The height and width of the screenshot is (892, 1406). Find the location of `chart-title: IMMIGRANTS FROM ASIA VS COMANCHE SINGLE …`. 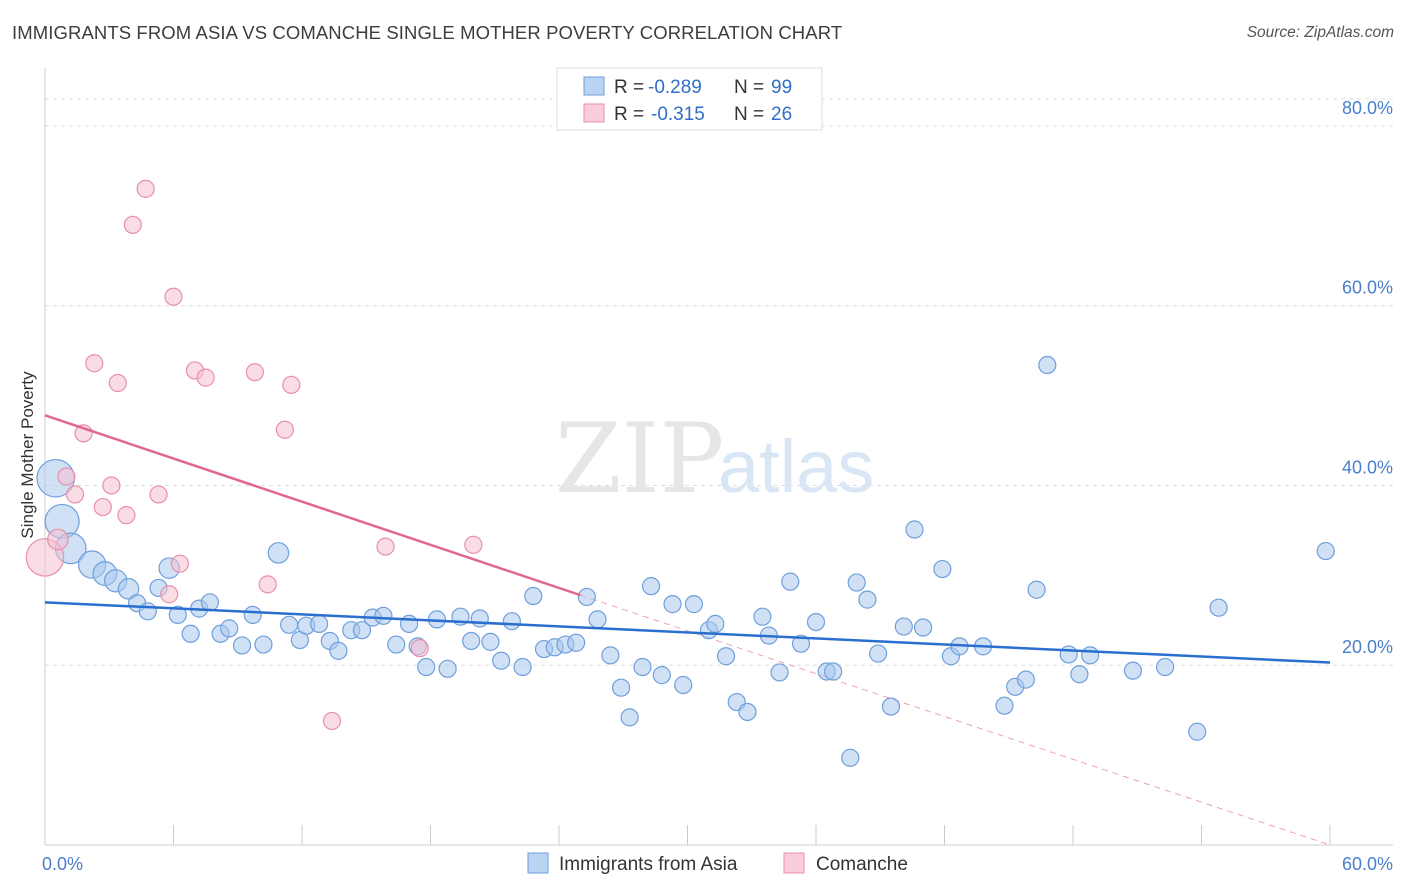

chart-title: IMMIGRANTS FROM ASIA VS COMANCHE SINGLE … is located at coordinates (427, 32).